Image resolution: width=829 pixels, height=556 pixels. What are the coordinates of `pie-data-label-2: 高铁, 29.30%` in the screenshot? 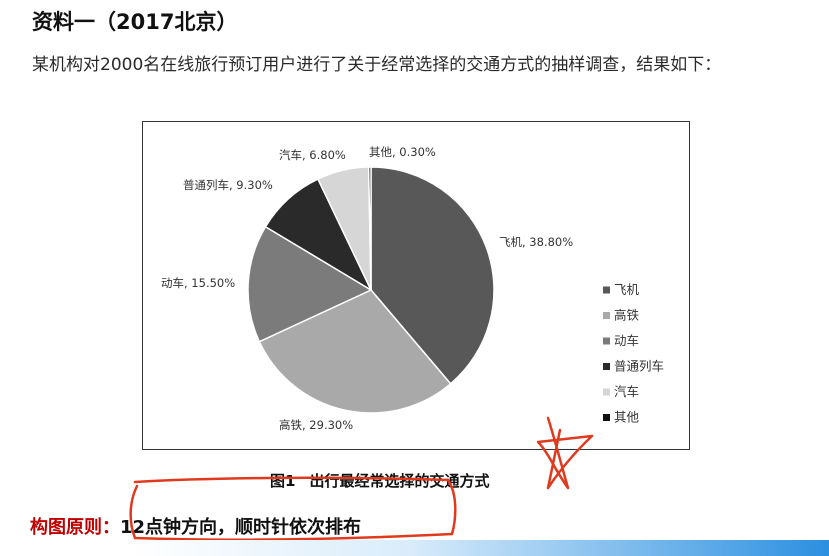 It's located at (316, 425).